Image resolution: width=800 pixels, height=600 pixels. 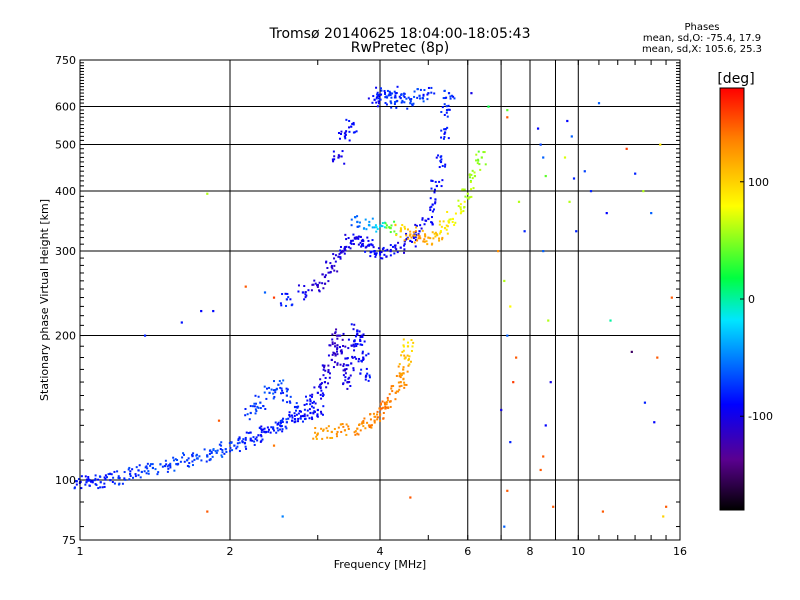 What do you see at coordinates (578, 551) in the screenshot?
I see `x-tick-label: 10` at bounding box center [578, 551].